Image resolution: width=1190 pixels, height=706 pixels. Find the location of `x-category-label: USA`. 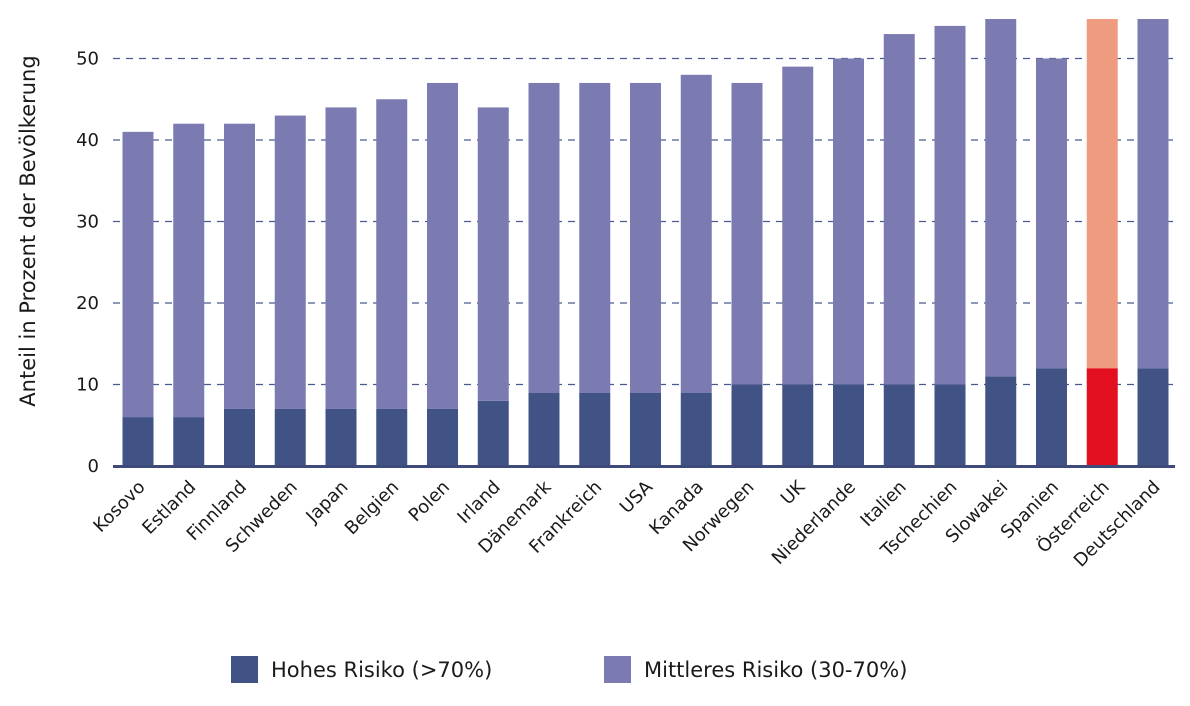

x-category-label: USA is located at coordinates (637, 497).